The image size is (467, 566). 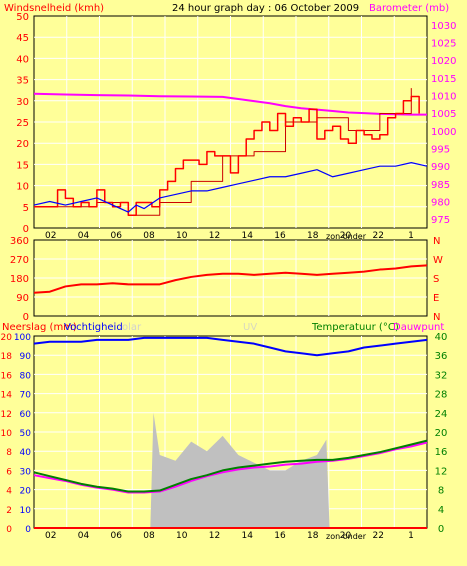 I want to click on humidity-xlabel: zon onder, so click(x=346, y=536).